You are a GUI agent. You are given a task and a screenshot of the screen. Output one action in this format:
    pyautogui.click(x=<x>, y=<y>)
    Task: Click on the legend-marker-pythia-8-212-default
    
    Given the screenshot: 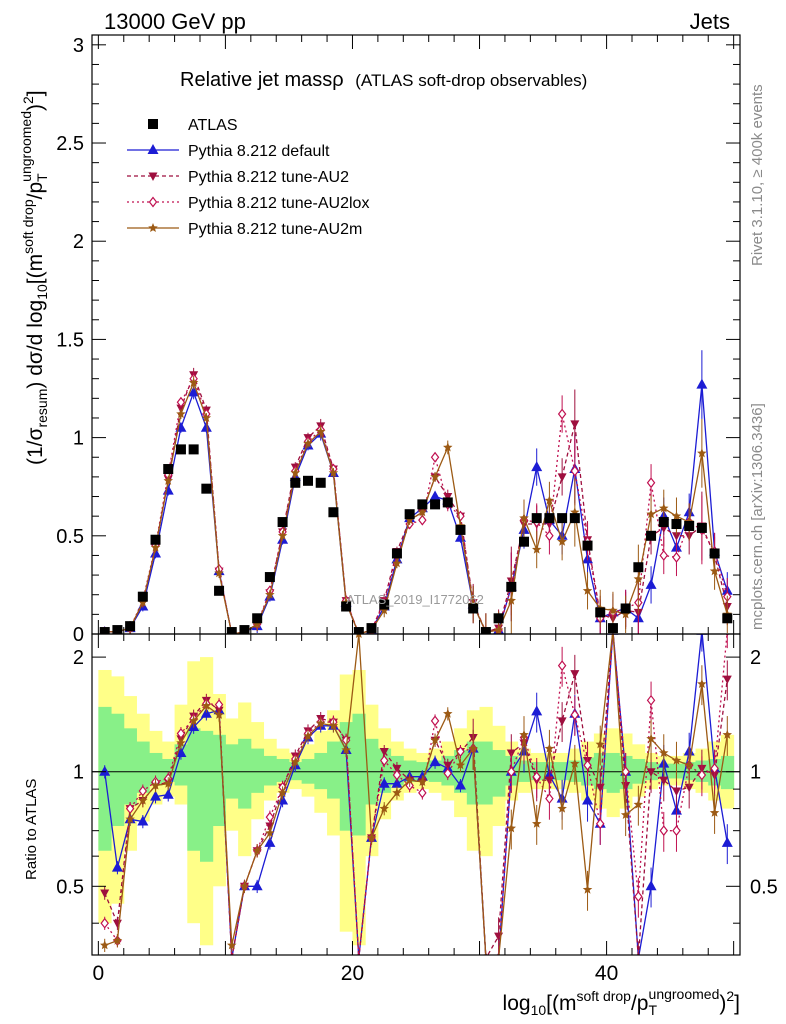 What is the action you would take?
    pyautogui.click(x=153, y=149)
    